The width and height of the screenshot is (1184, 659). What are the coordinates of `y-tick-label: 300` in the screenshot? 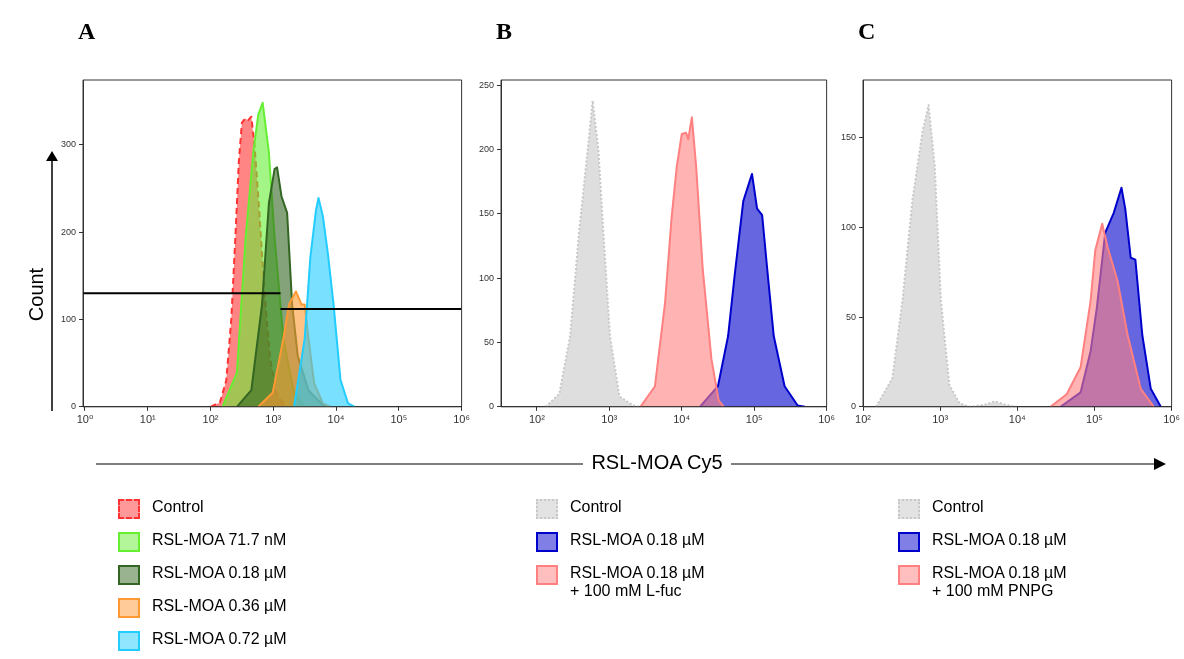 It's located at (68, 144).